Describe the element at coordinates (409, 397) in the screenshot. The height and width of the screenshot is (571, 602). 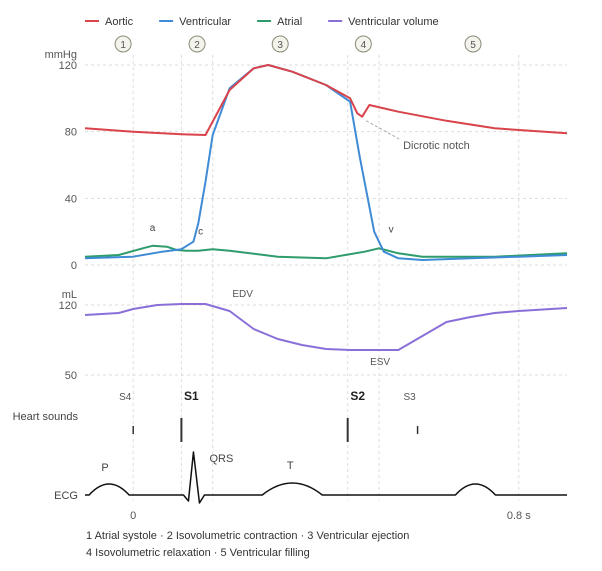
I see `heart-sound-label-s3: S3` at that location.